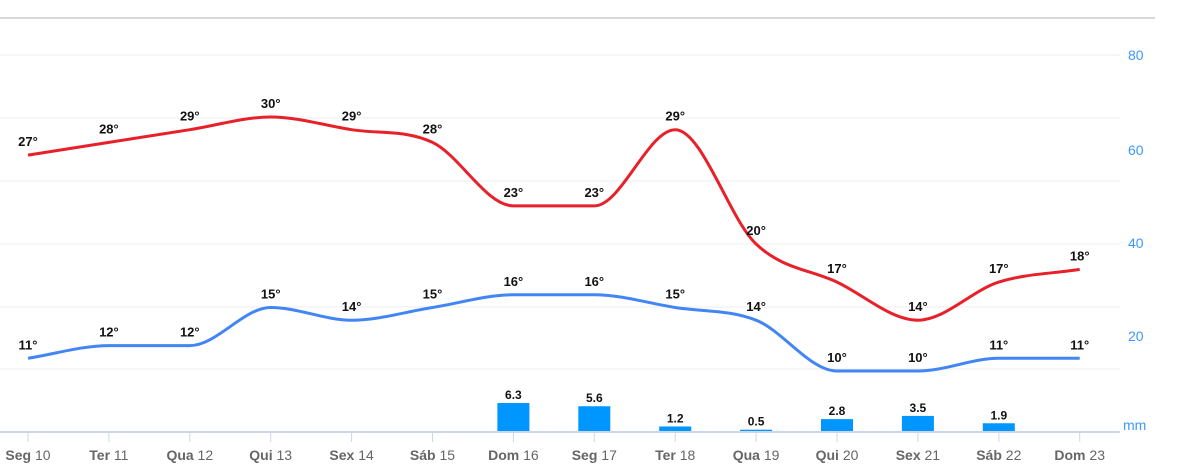 This screenshot has width=1198, height=476. What do you see at coordinates (28, 141) in the screenshot?
I see `max-temp-label: 27°` at bounding box center [28, 141].